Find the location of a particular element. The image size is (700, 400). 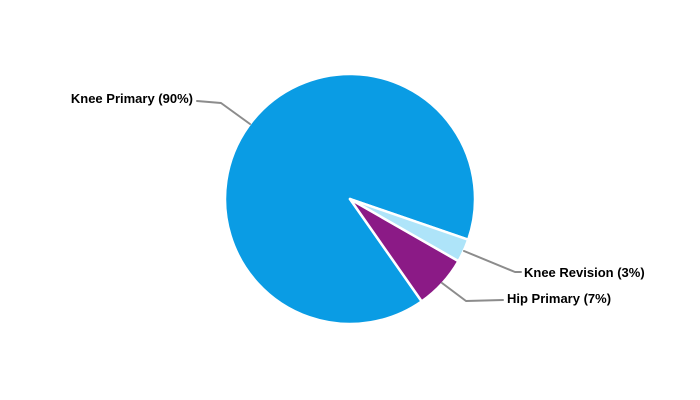

slice-label-knee-primary: Knee Primary (90%) is located at coordinates (132, 98).